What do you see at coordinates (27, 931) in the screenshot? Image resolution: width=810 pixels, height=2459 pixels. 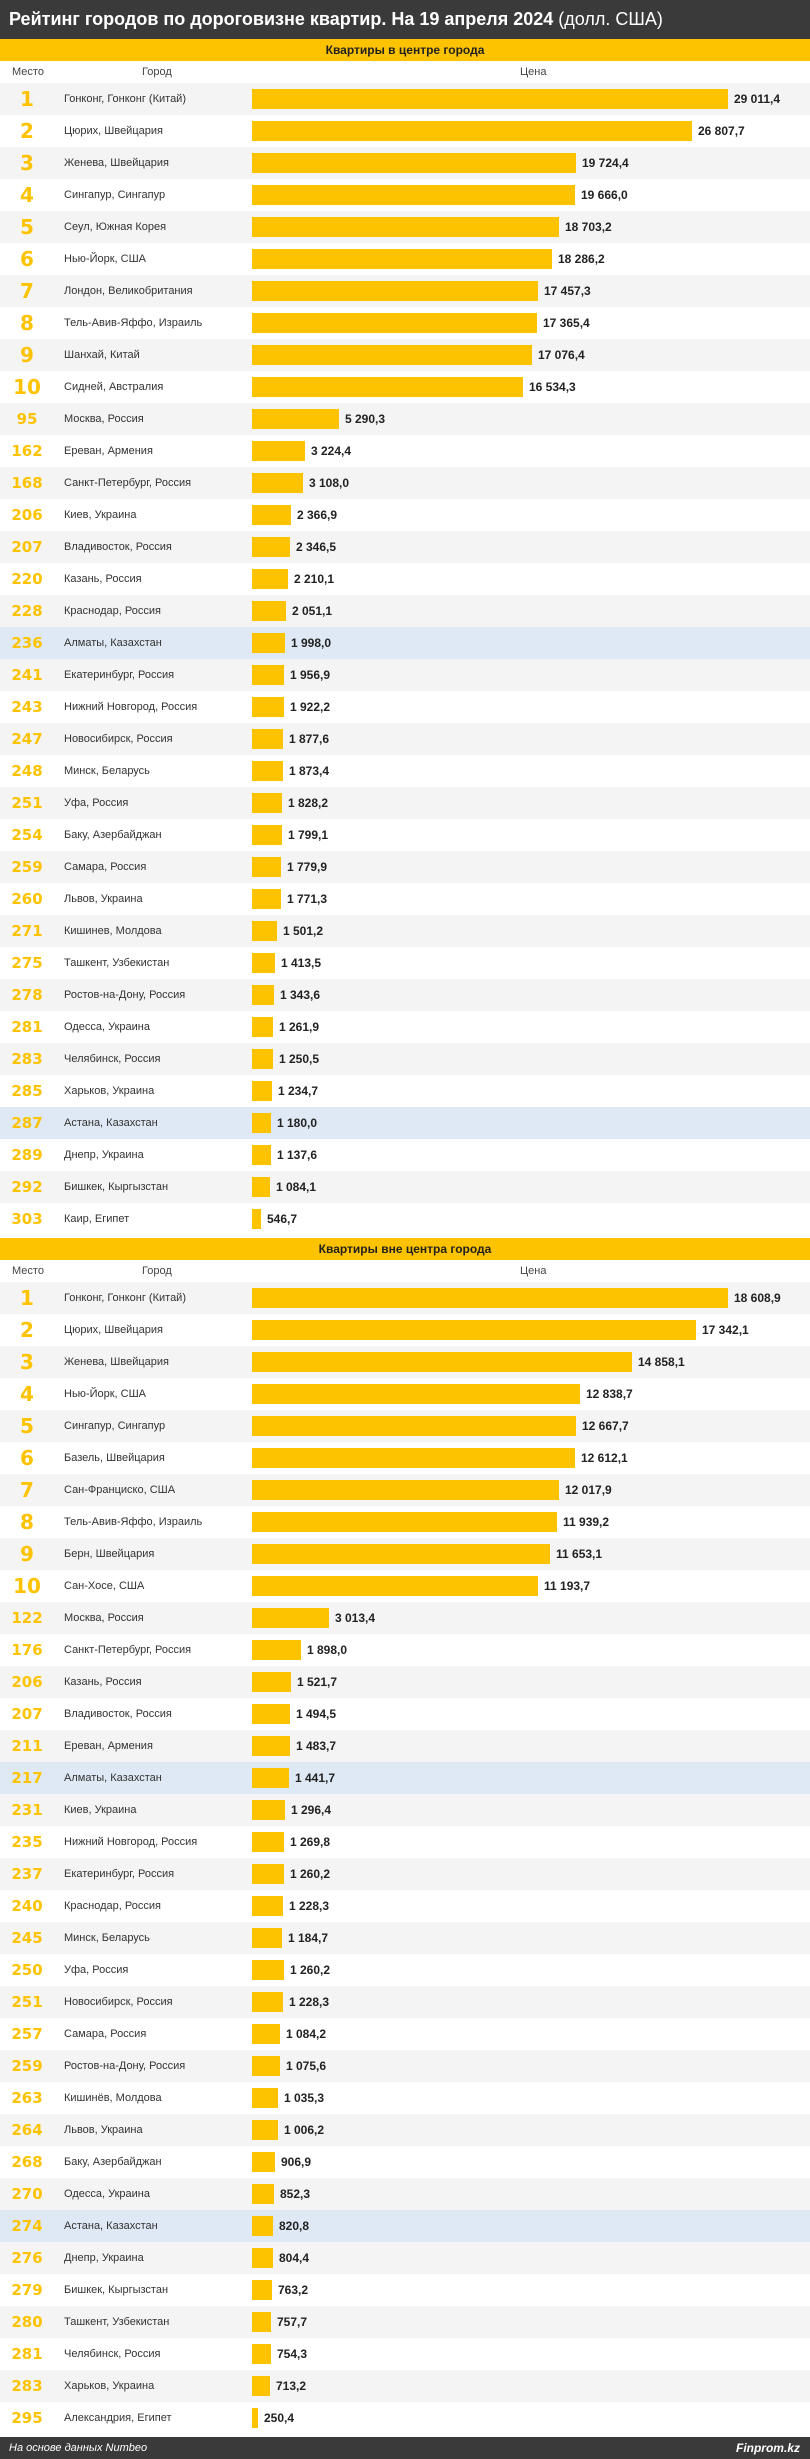 I see `rank-label: 271` at bounding box center [27, 931].